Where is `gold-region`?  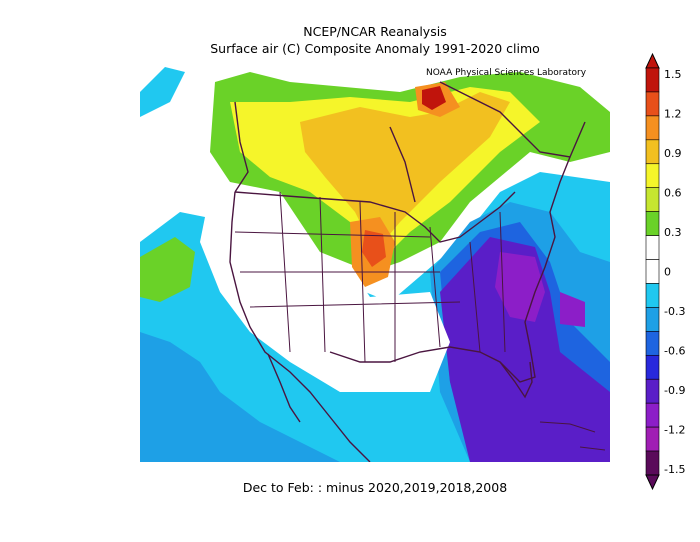
gold-region is located at coordinates (405, 172).